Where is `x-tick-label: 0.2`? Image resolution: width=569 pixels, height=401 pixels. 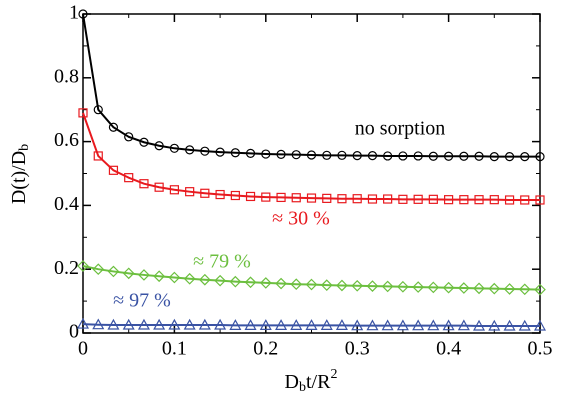 x-tick-label: 0.2 is located at coordinates (265, 349).